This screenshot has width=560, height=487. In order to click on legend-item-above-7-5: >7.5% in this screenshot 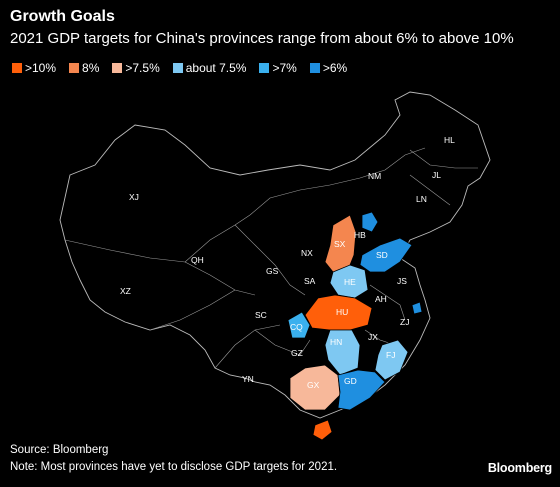, I will do `click(136, 68)`.